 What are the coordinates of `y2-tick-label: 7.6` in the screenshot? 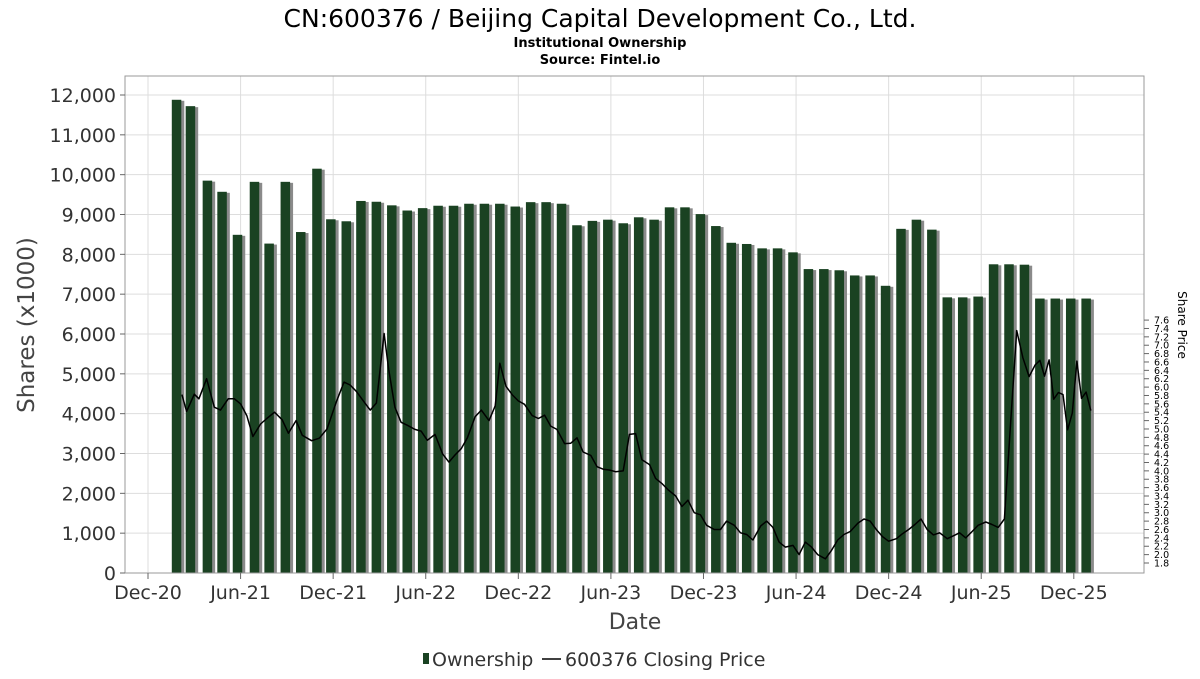 It's located at (1161, 321).